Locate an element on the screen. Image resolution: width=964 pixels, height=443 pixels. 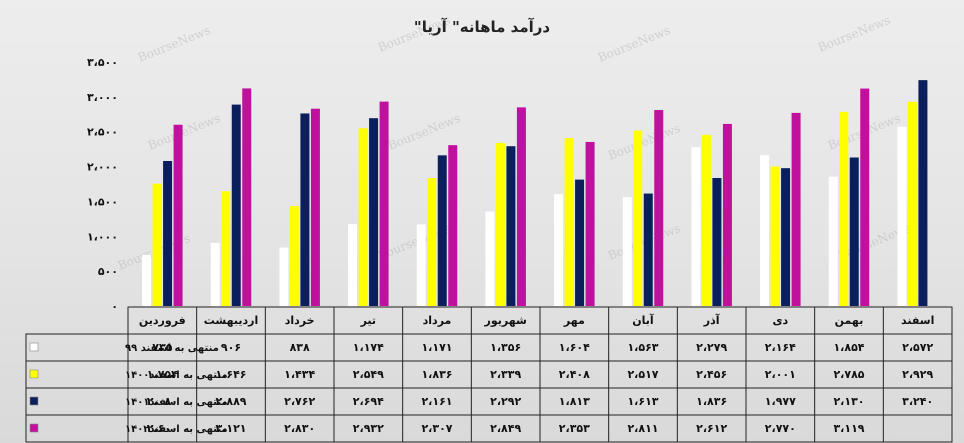
legend-label: منتهی به اسفند ۹۹ is located at coordinates (172, 348).